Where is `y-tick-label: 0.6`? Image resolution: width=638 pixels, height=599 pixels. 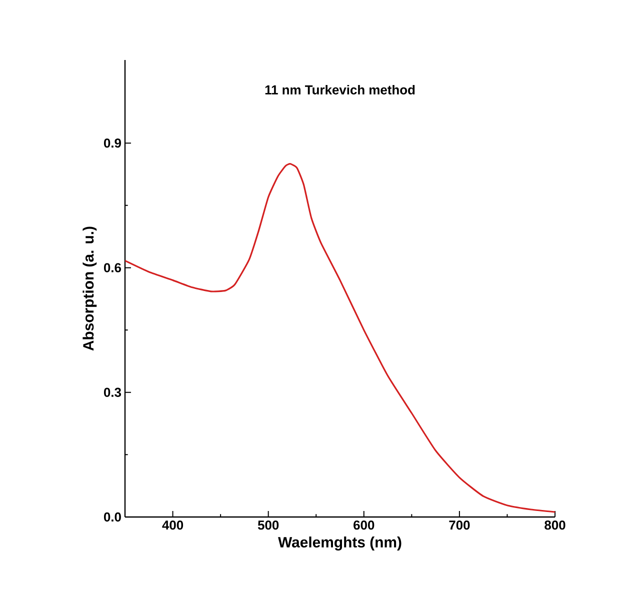 y-tick-label: 0.6 is located at coordinates (113, 267).